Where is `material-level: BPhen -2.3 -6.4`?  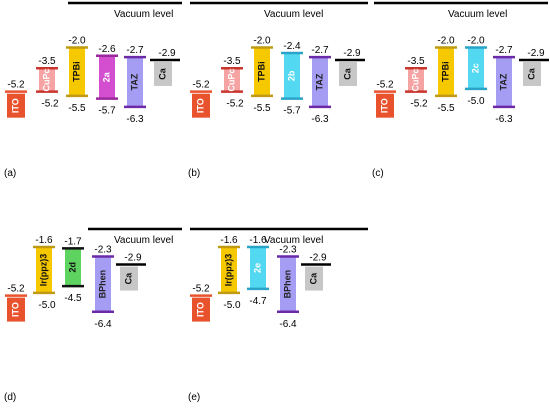
material-level: BPhen -2.3 -6.4 is located at coordinates (288, 287).